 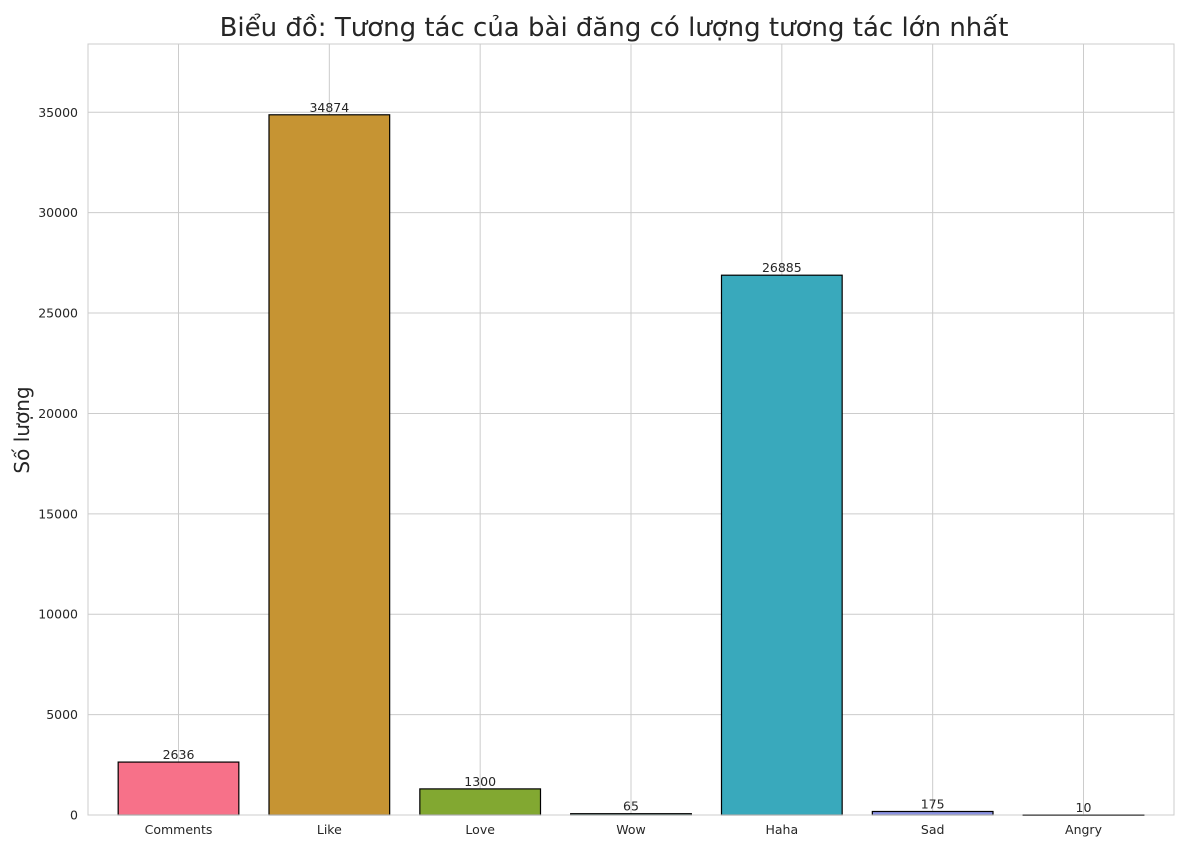 I want to click on y-tick-label: 10000, so click(x=58, y=614).